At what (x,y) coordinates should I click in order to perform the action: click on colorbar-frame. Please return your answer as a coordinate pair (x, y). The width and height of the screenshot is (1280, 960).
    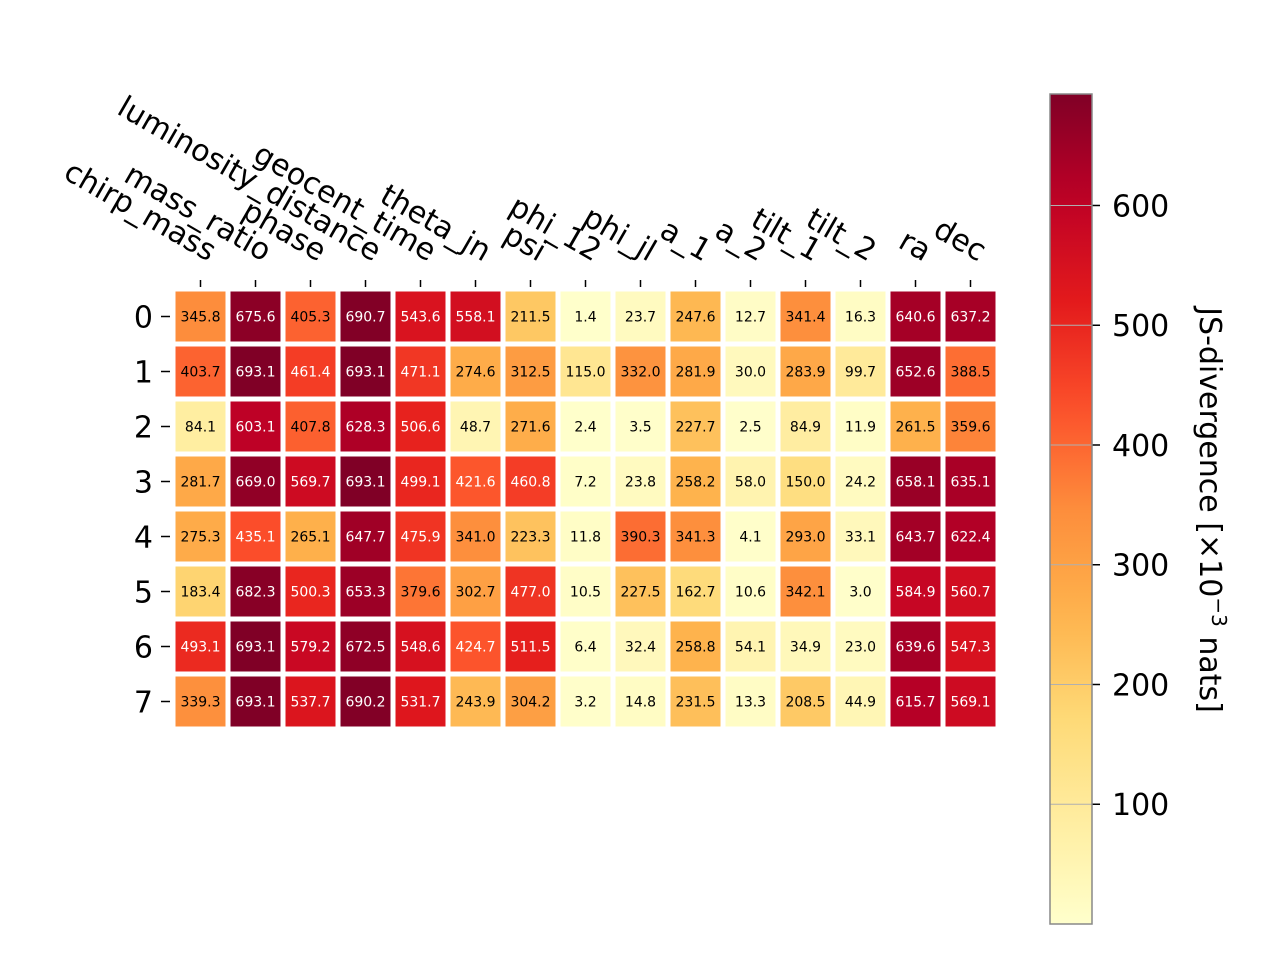
    Looking at the image, I should click on (1071, 509).